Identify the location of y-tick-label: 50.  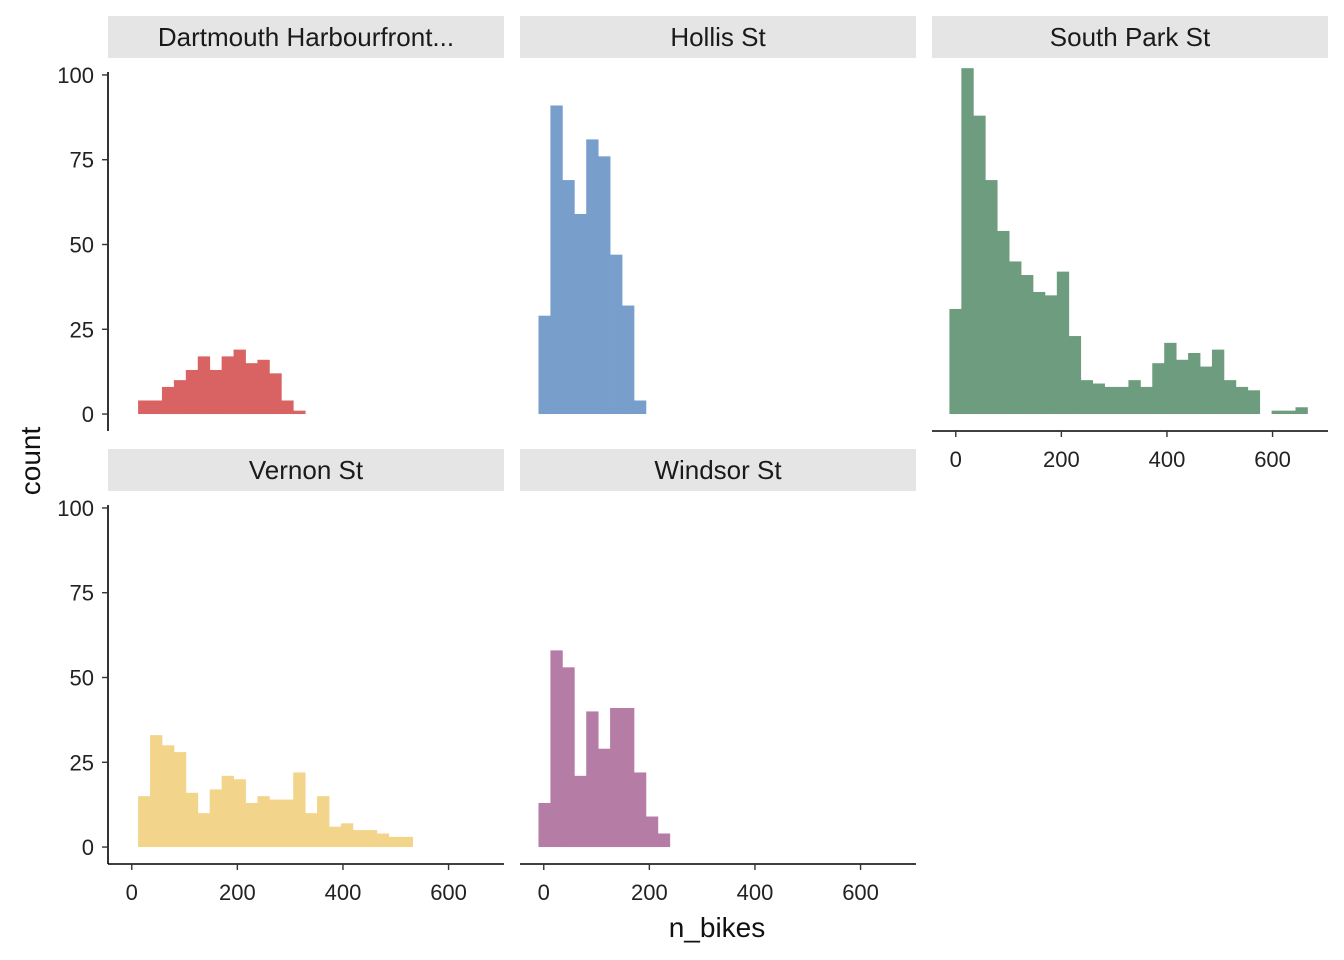
(82, 678).